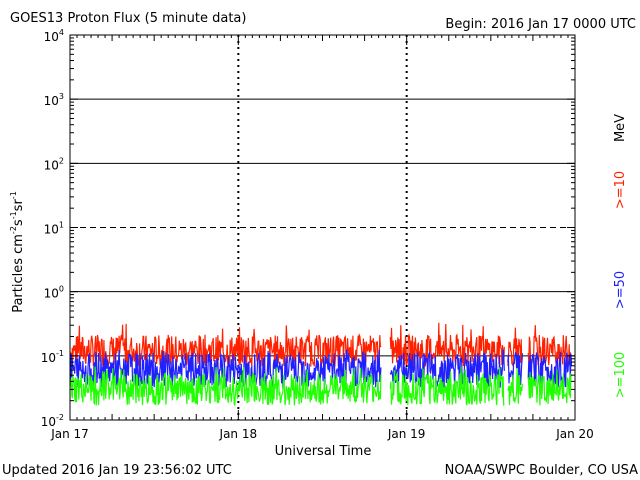 The height and width of the screenshot is (480, 640). What do you see at coordinates (574, 434) in the screenshot?
I see `x-tick-label: Jan 20` at bounding box center [574, 434].